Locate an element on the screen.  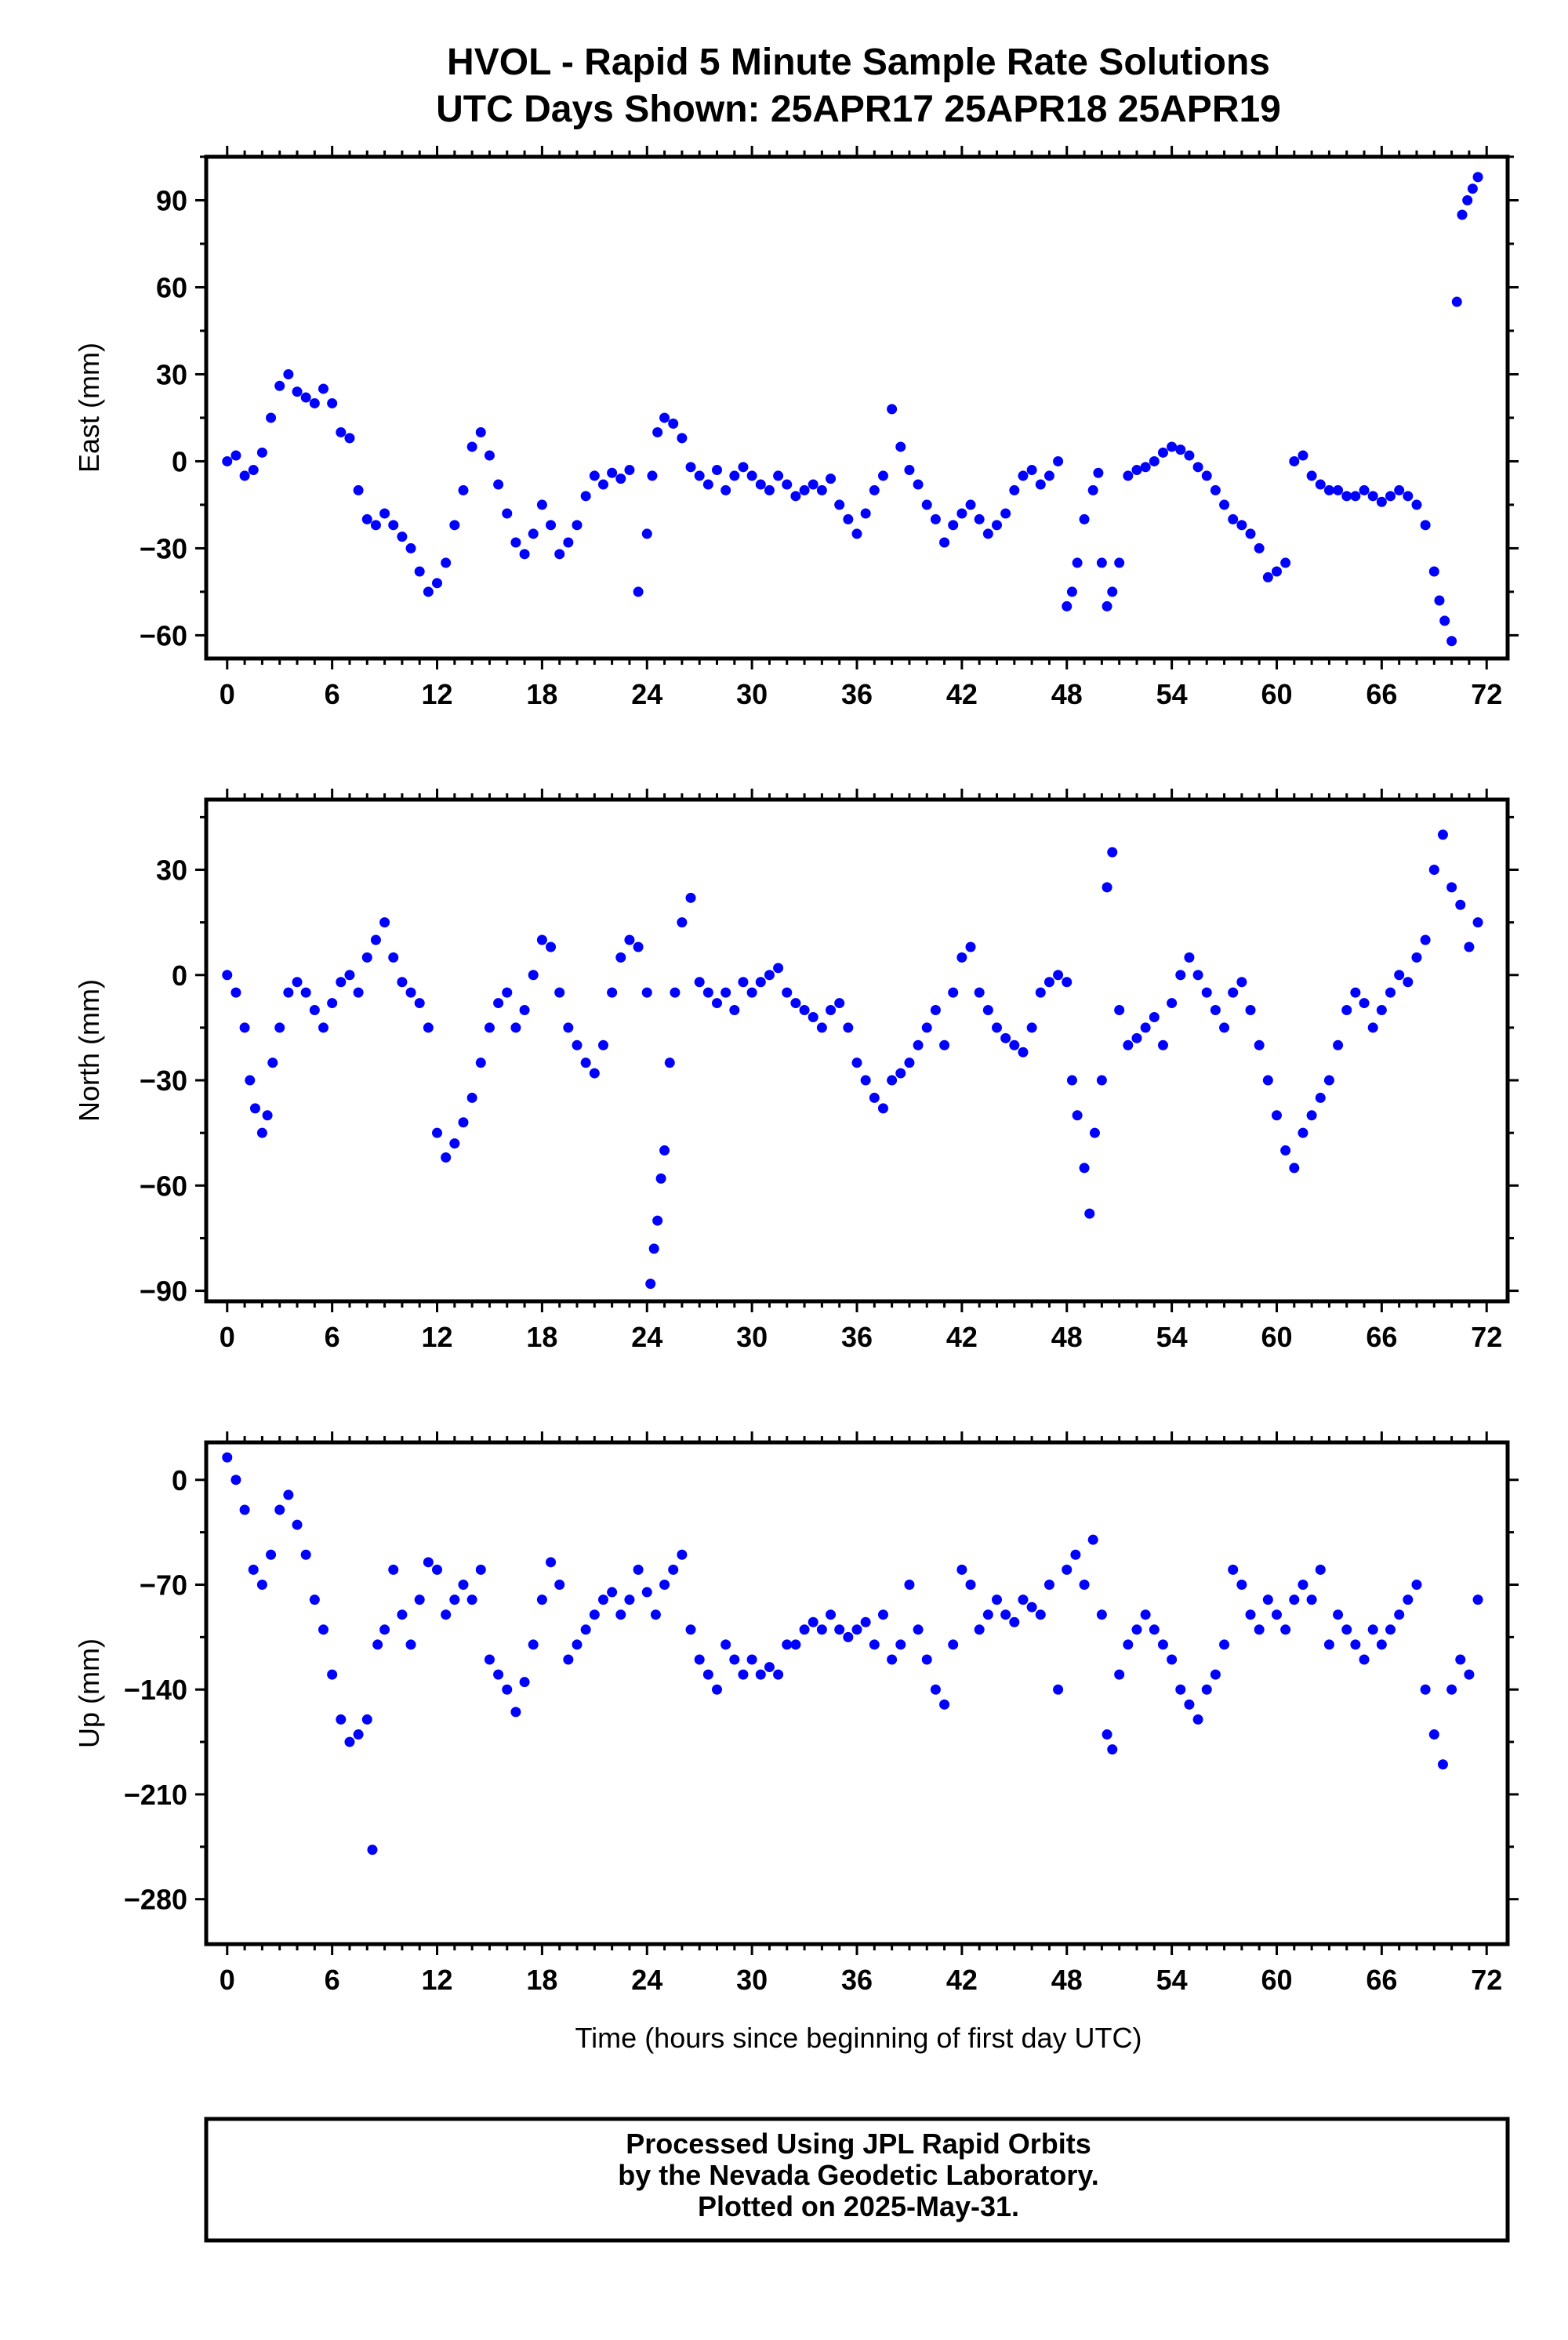
north-x-tick-label: 24 is located at coordinates (646, 1337).